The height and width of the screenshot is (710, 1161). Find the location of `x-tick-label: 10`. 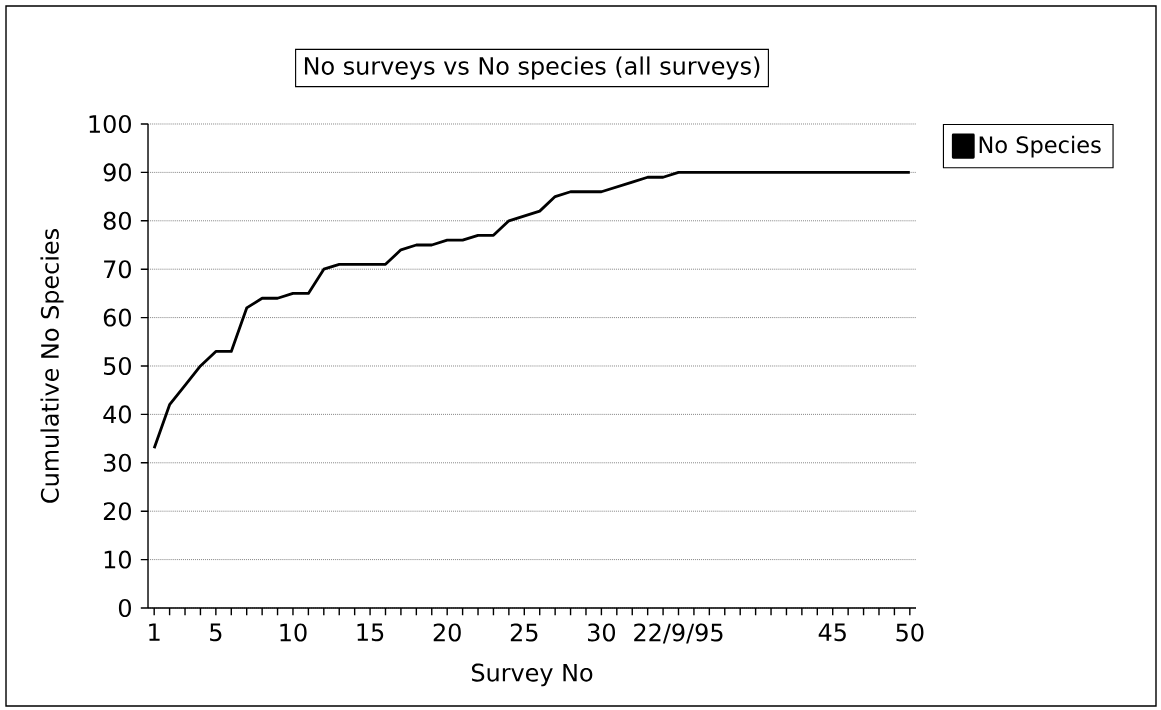

x-tick-label: 10 is located at coordinates (293, 632).